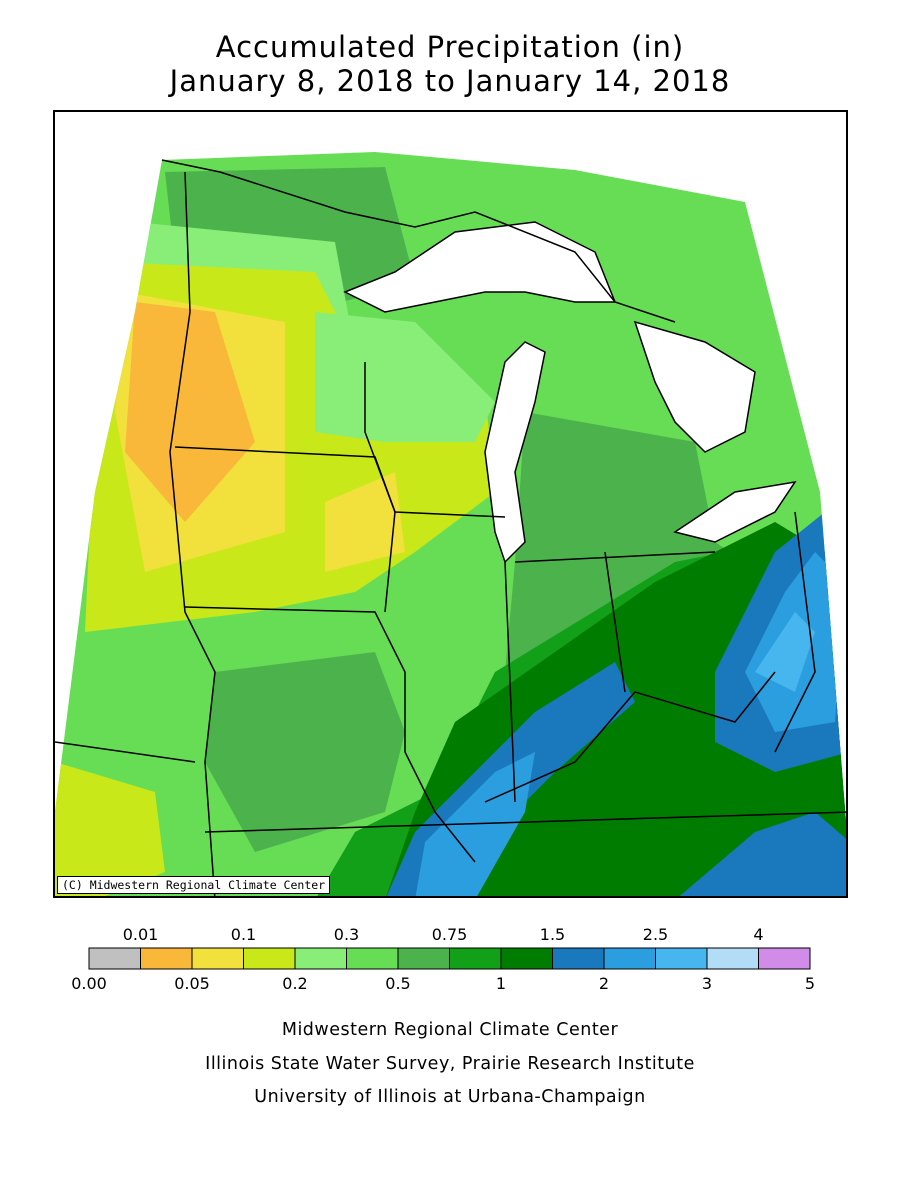 The image size is (900, 1200). What do you see at coordinates (510, 682) in the screenshot?
I see `boundary-il-in` at bounding box center [510, 682].